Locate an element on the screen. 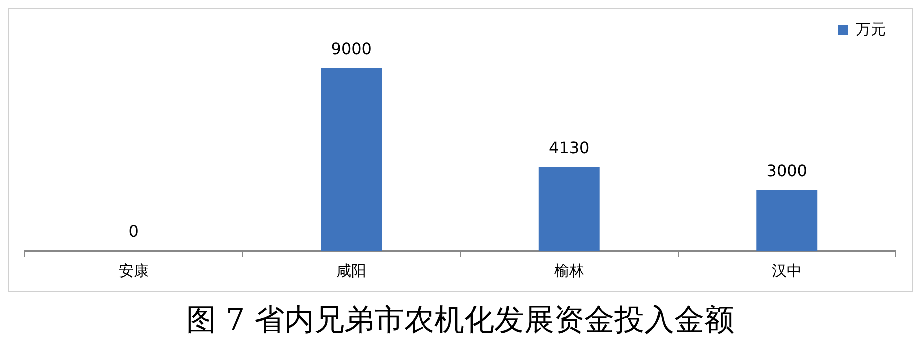  x-tick-label: 汉中 is located at coordinates (787, 271).